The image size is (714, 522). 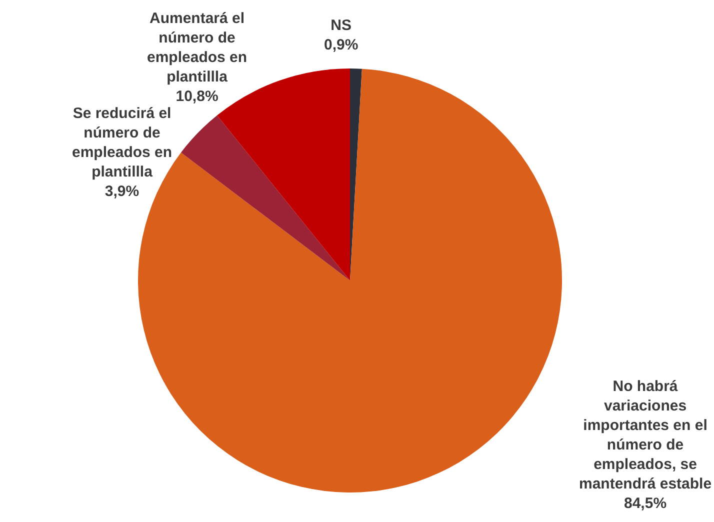 I want to click on data-label: 84,5%, so click(x=645, y=503).